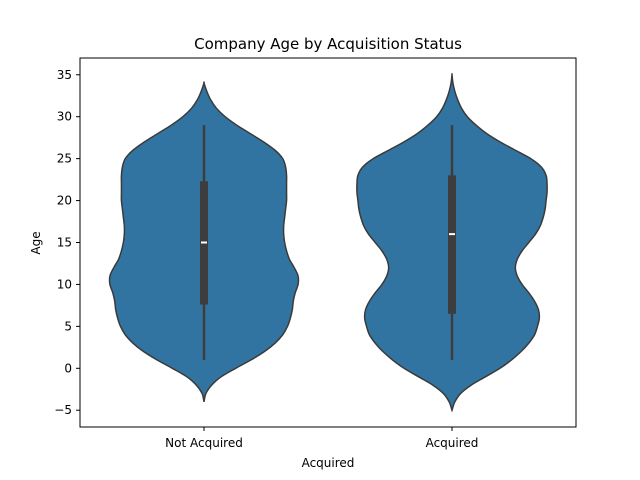 The width and height of the screenshot is (640, 480). I want to click on y-axis-label: Age, so click(36, 242).